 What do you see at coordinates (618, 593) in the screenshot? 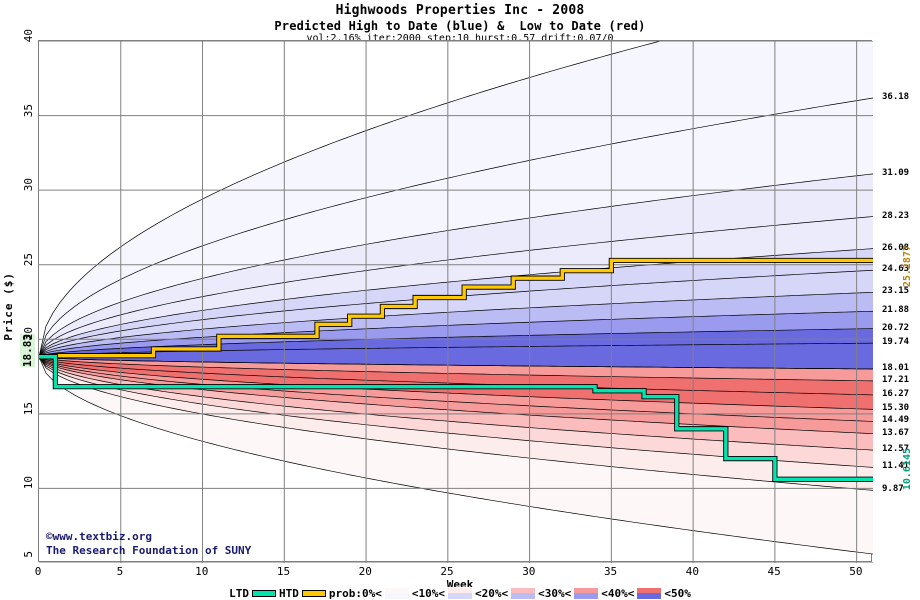
I see `legend-label-band-4: <40%<` at bounding box center [618, 593].